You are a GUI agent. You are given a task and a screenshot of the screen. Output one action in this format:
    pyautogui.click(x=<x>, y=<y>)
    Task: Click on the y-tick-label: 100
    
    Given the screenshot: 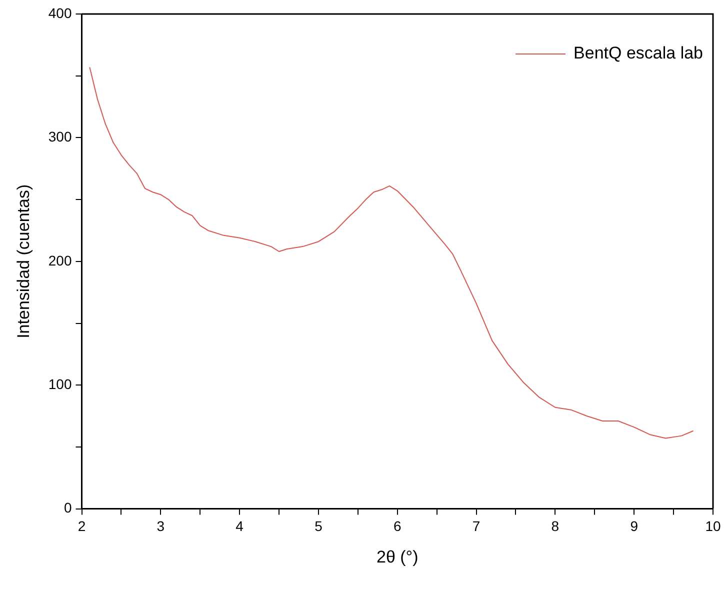 What is the action you would take?
    pyautogui.click(x=60, y=384)
    